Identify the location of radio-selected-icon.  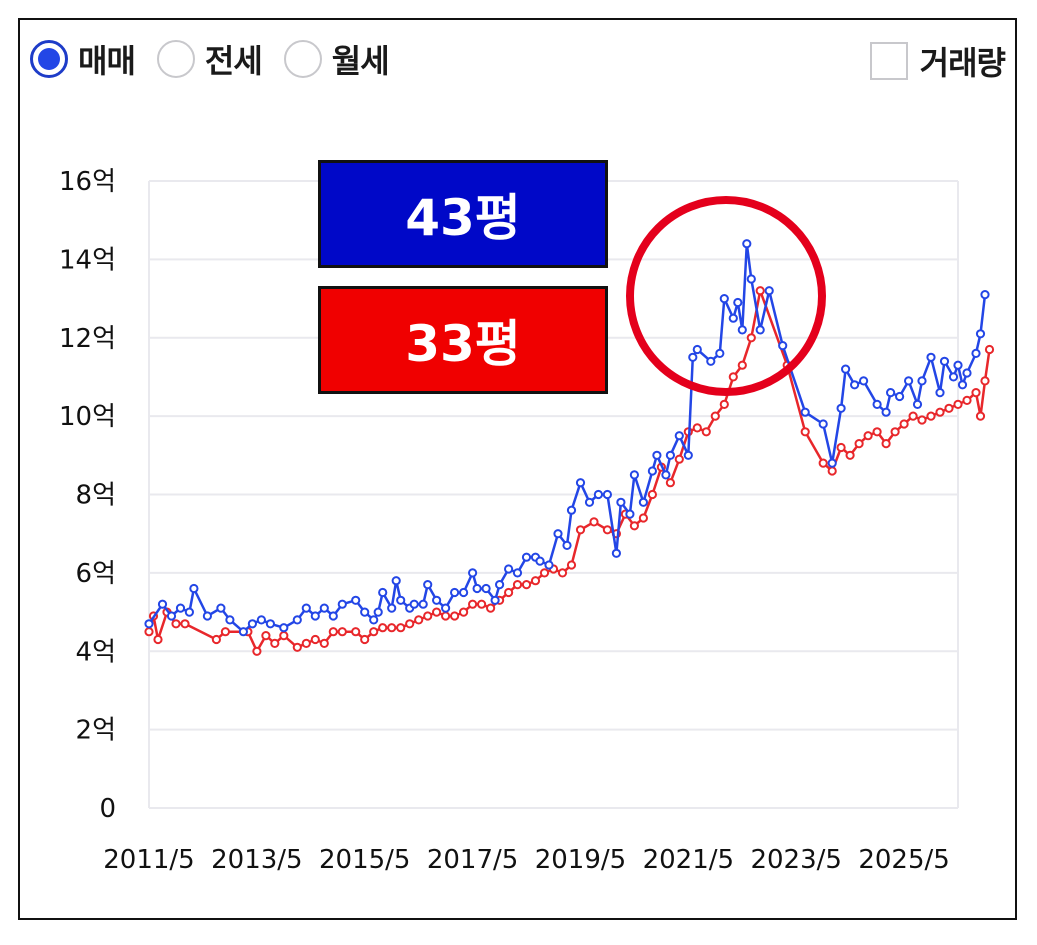
(49, 59).